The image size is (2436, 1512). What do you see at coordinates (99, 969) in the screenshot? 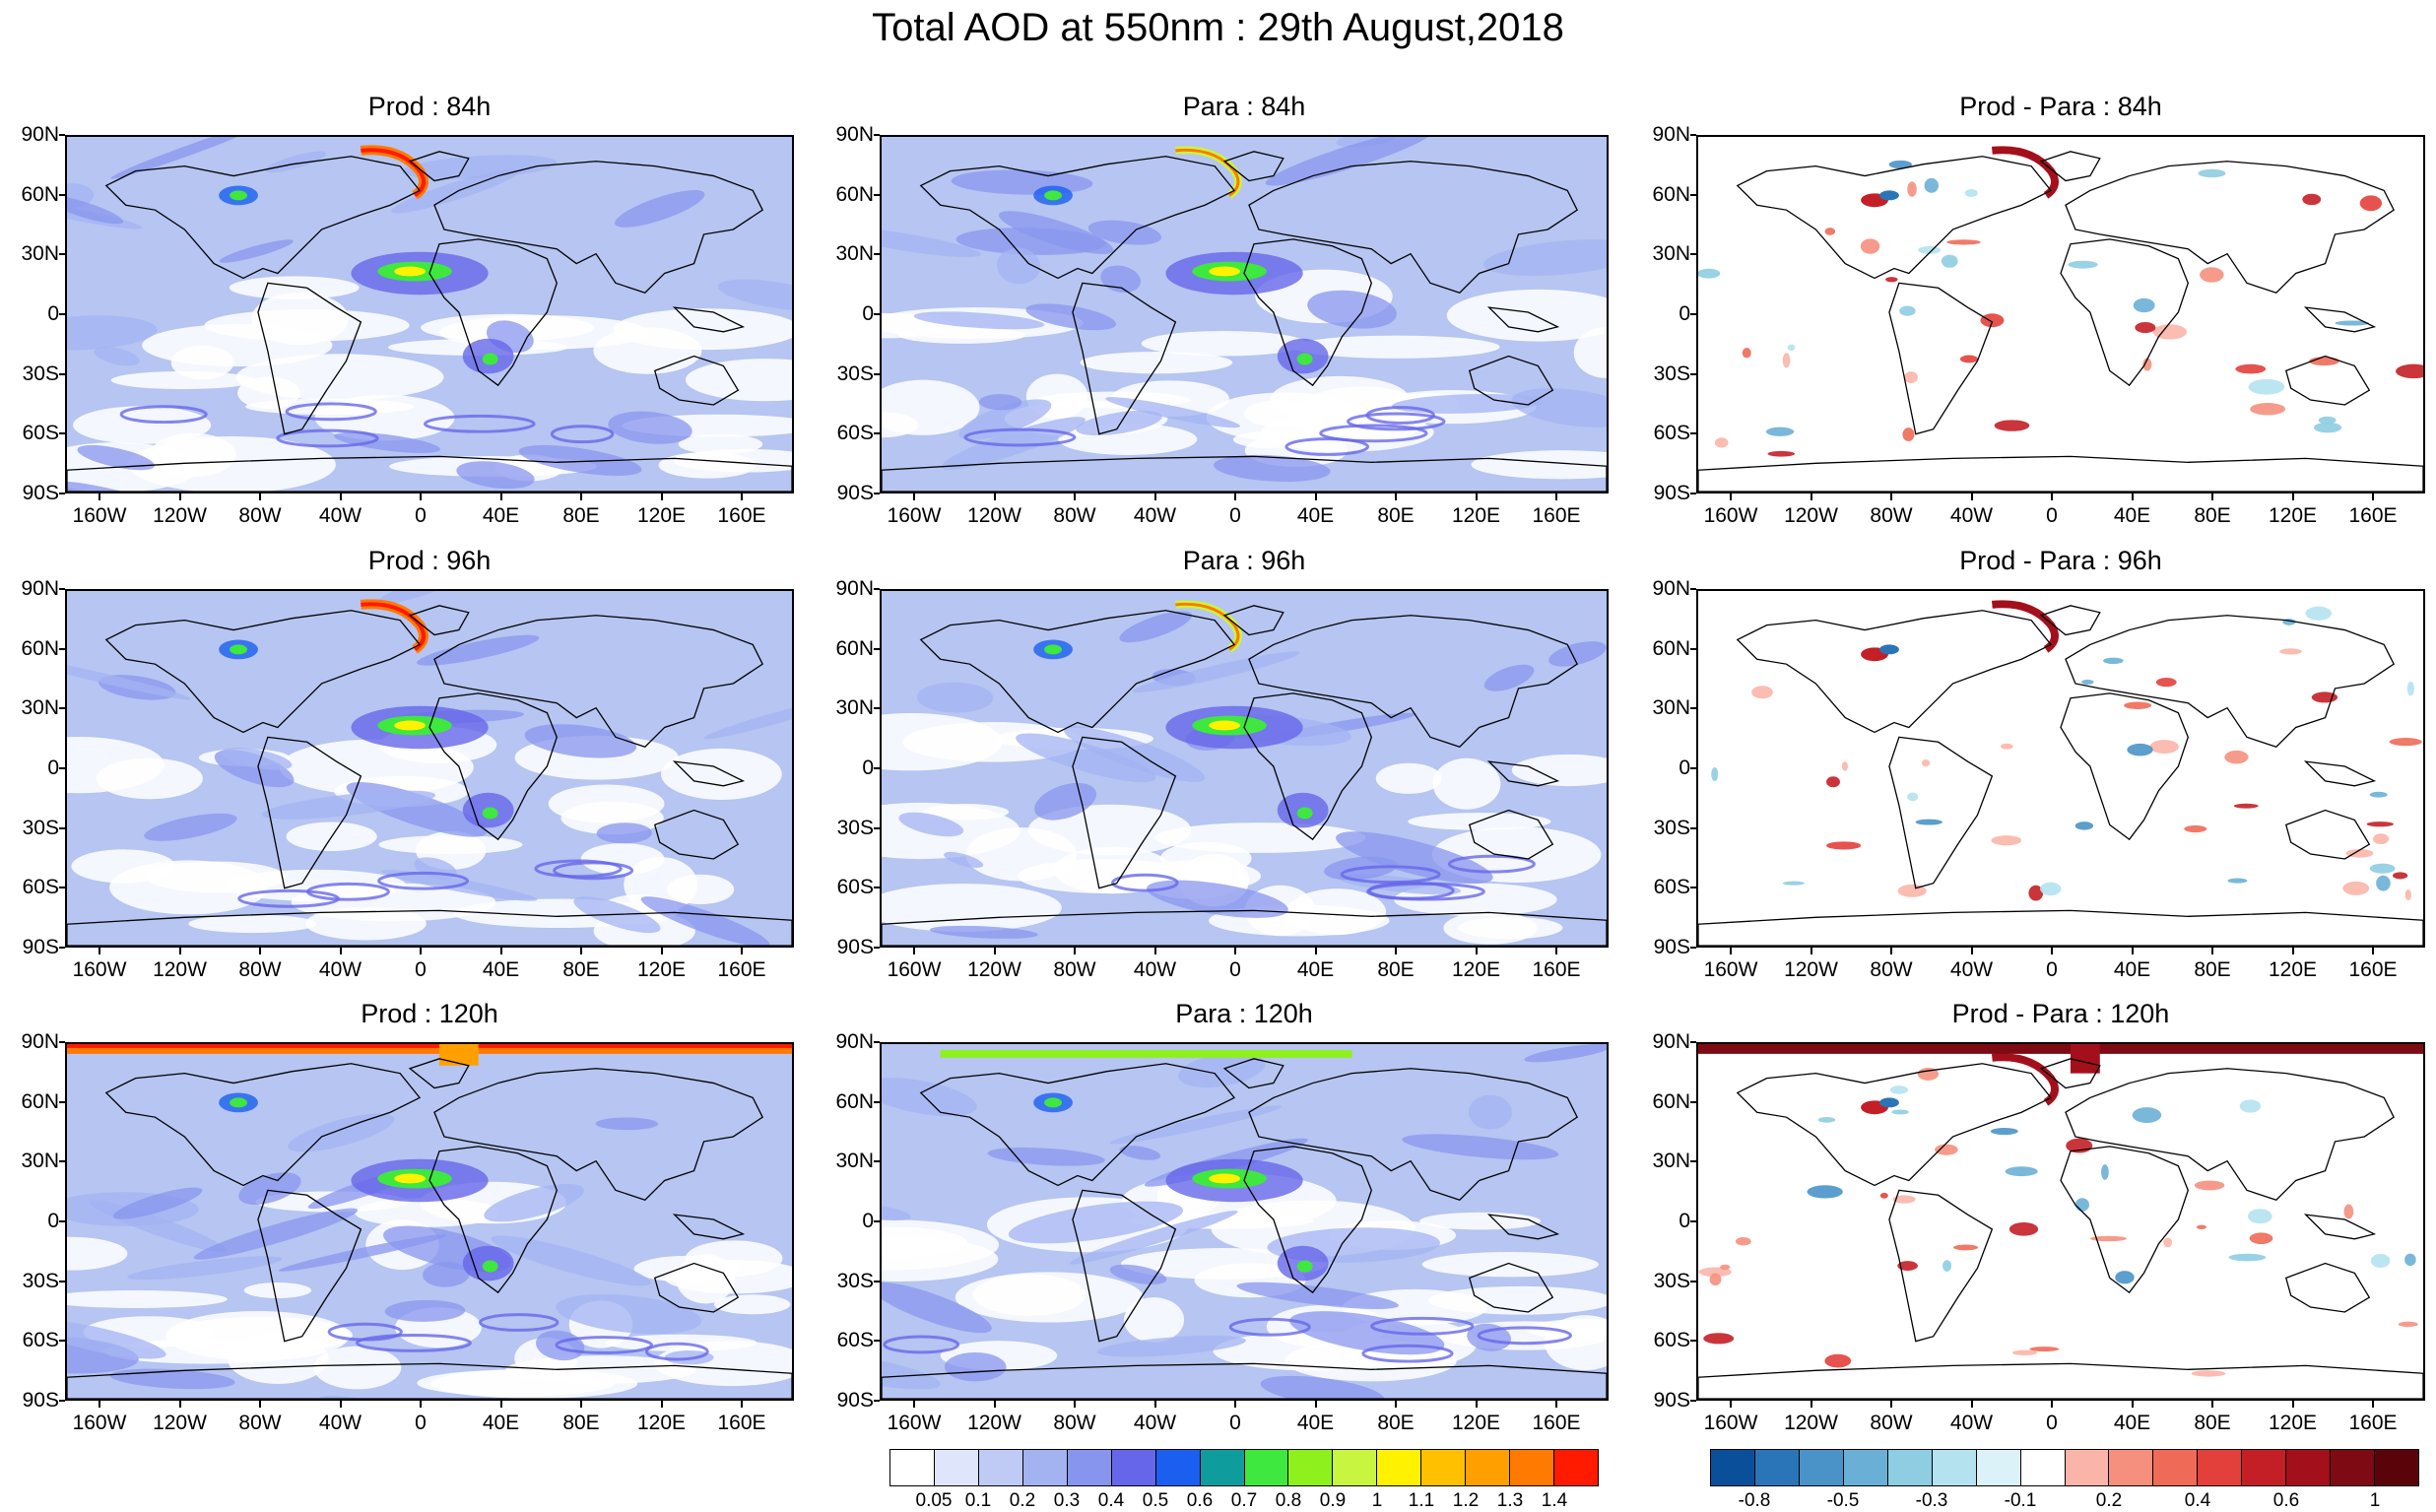
I see `panel-4-lon-label: 160W` at bounding box center [99, 969].